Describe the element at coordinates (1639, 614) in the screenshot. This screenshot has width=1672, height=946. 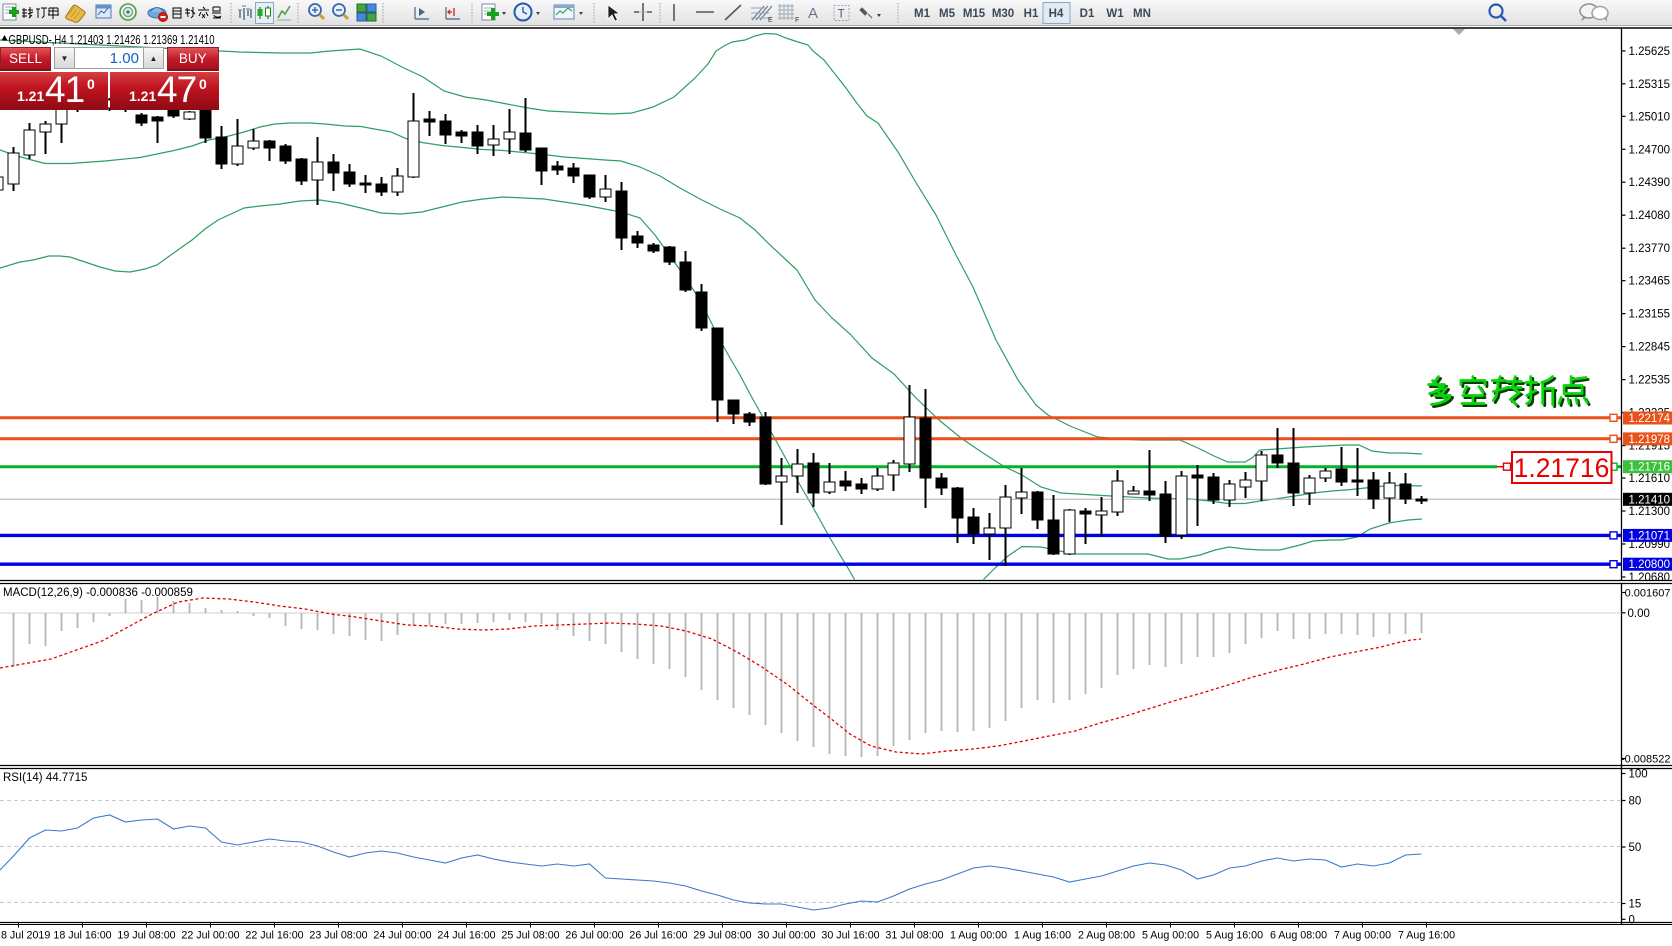
I see `svg-text: 0.00` at that location.